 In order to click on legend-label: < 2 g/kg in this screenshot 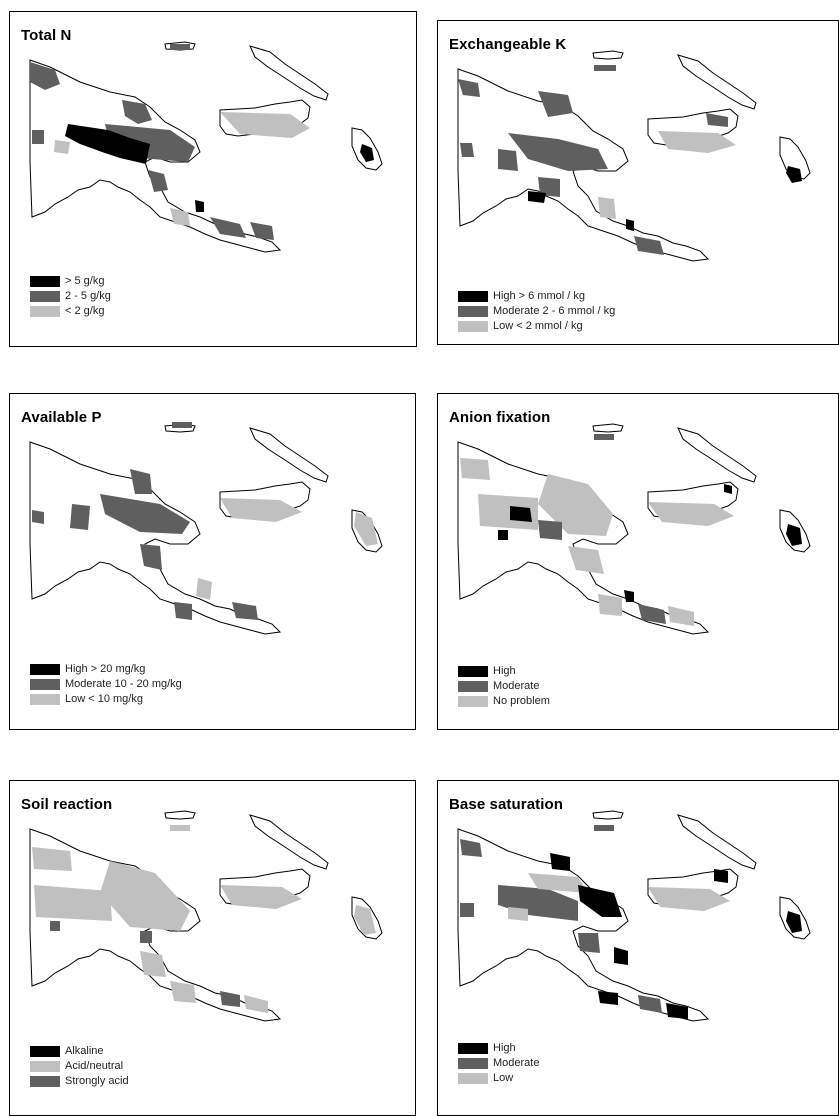, I will do `click(85, 311)`.